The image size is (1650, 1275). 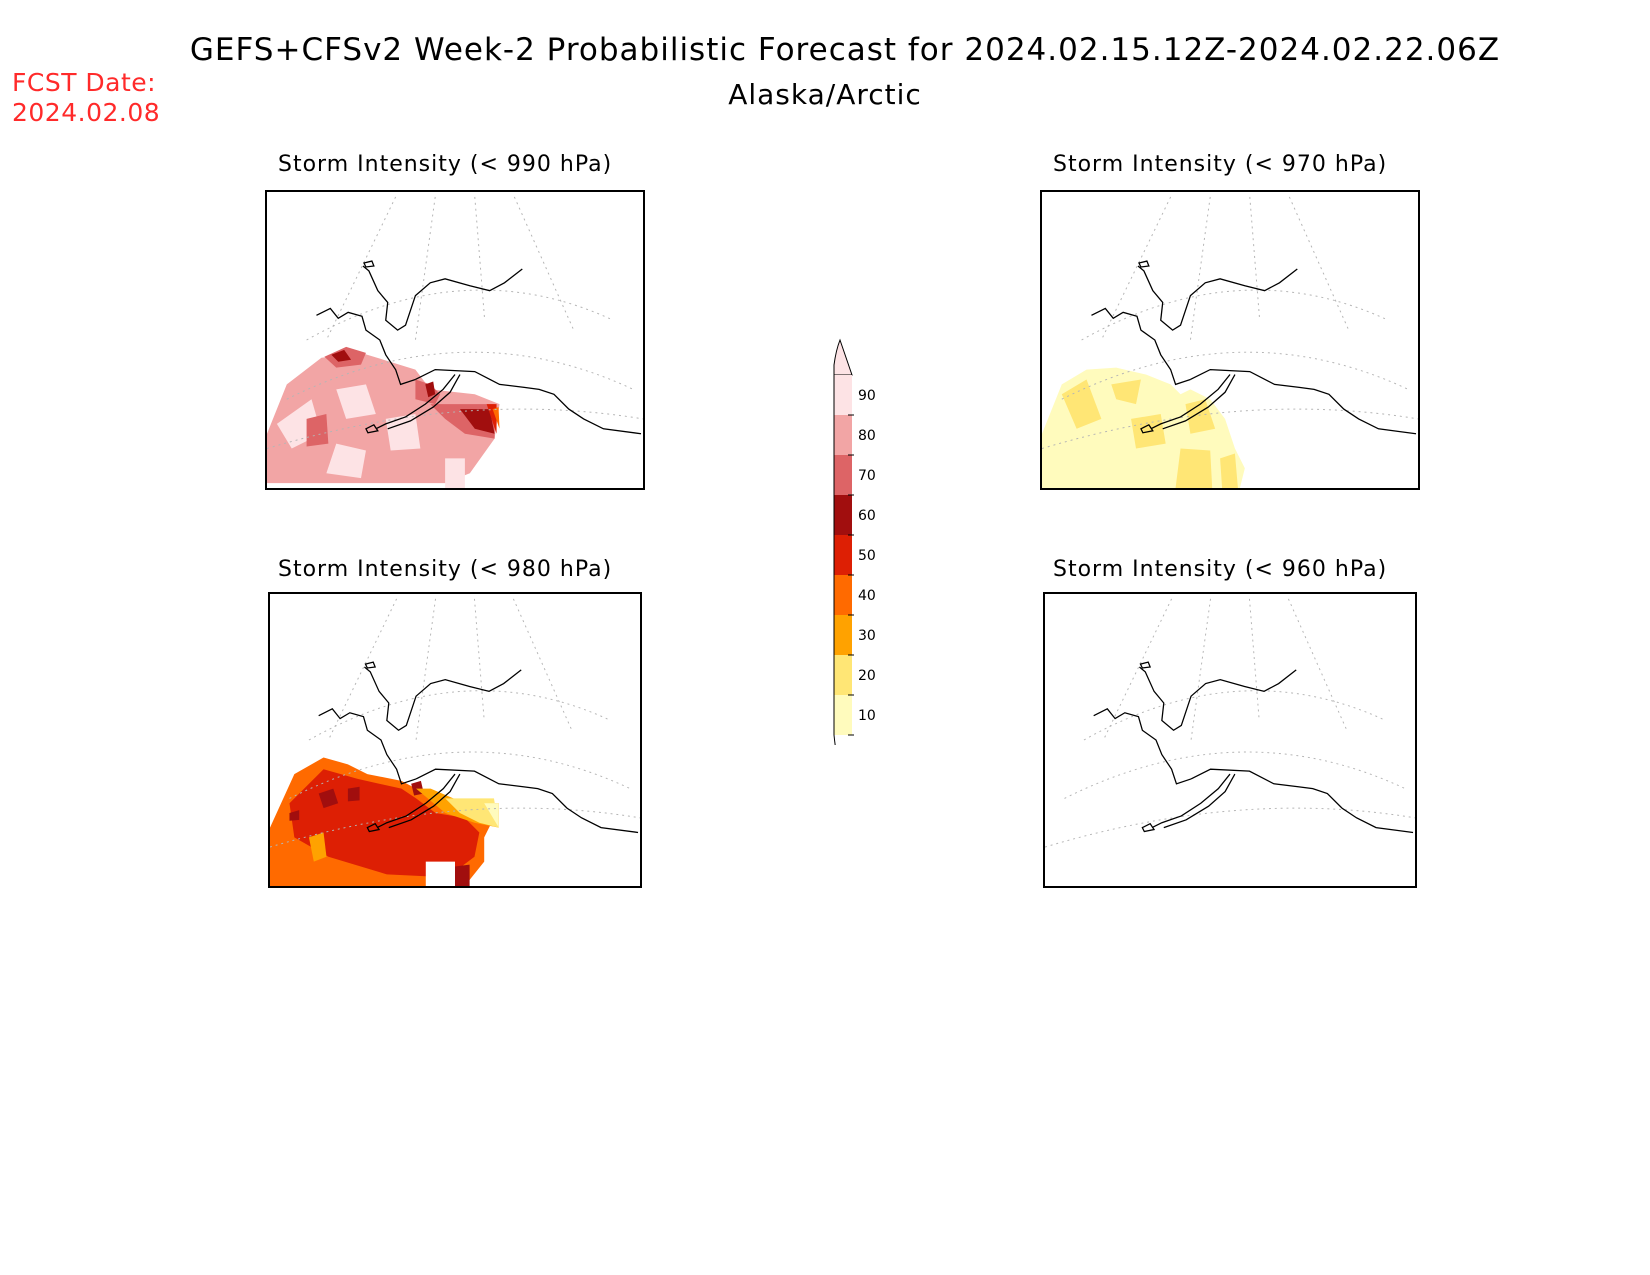 I want to click on colorbar-bottom-extension, so click(x=837, y=752).